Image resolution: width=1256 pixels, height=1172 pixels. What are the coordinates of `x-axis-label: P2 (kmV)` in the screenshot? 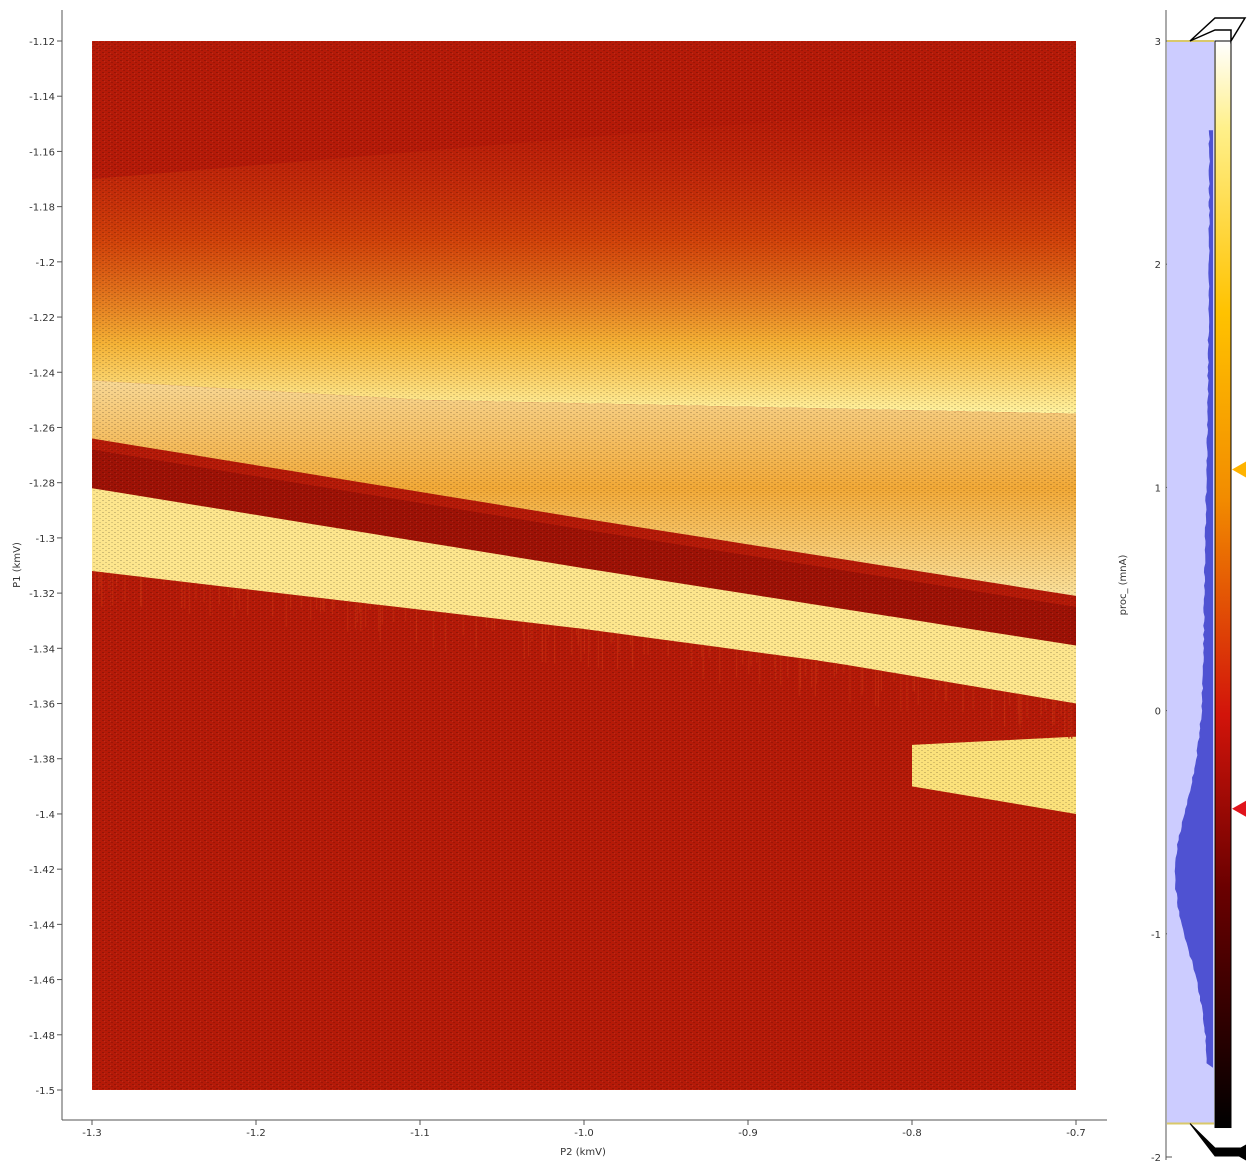 It's located at (583, 1152).